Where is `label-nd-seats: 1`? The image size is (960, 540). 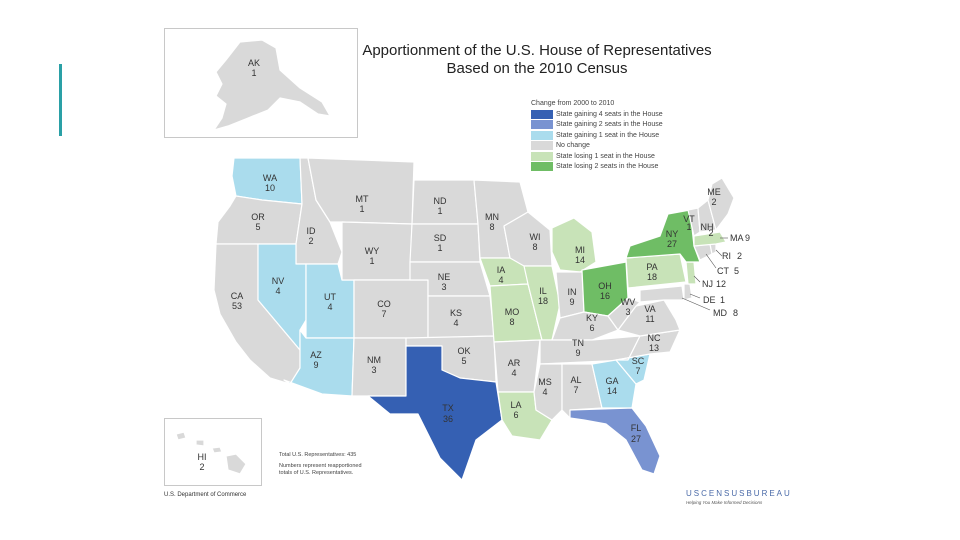 label-nd-seats: 1 is located at coordinates (439, 211).